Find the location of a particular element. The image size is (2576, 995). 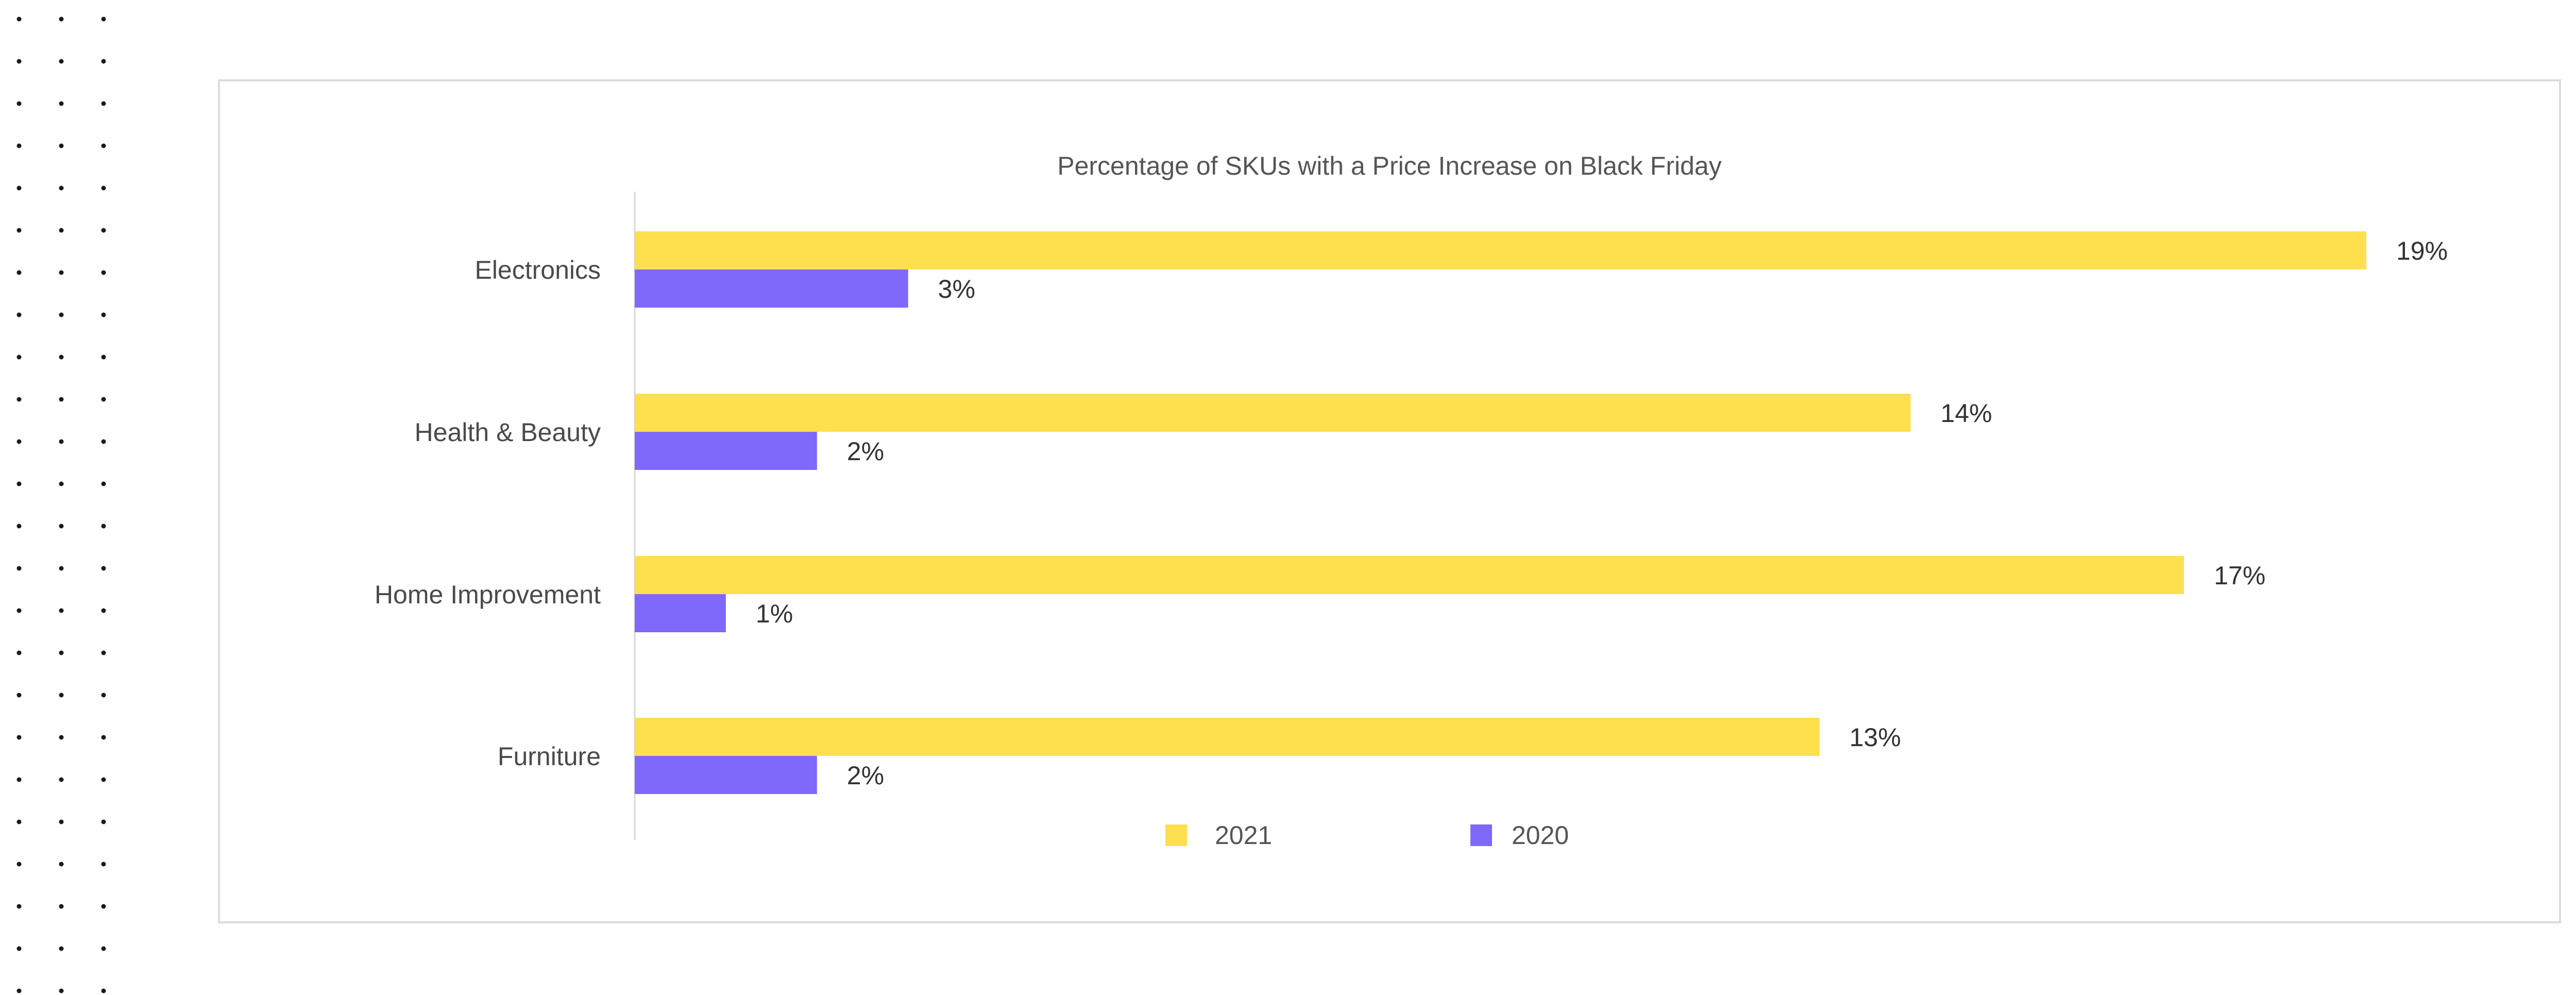

category-label: Furniture is located at coordinates (549, 757).